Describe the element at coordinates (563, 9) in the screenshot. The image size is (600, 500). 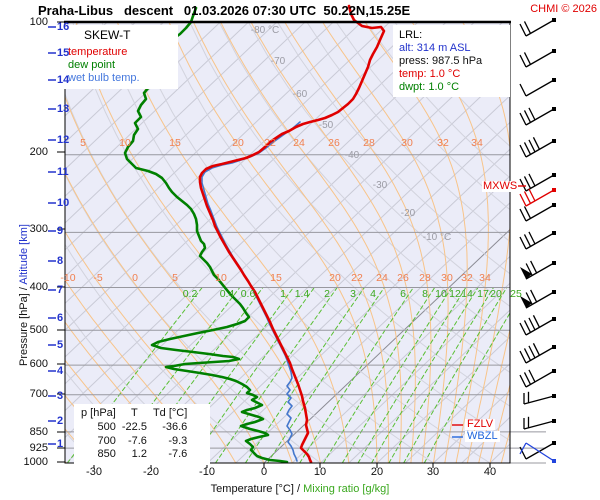
I see `copyright-label: CHMI © 2026` at that location.